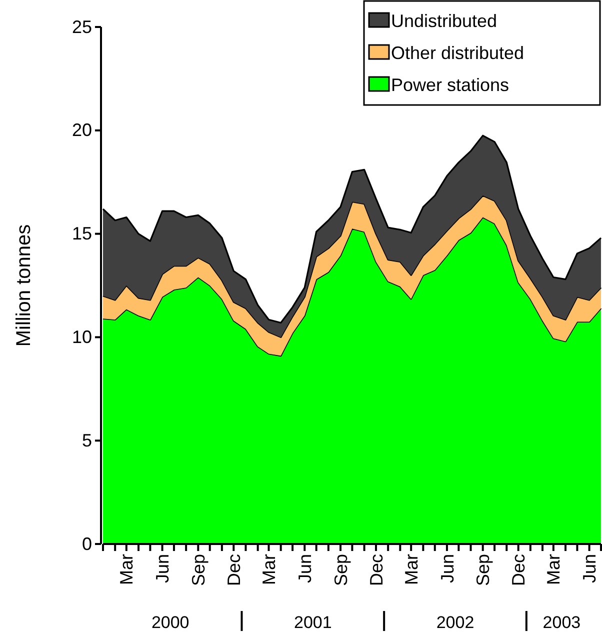 The image size is (602, 635). I want to click on y-tick-label: 20, so click(82, 130).